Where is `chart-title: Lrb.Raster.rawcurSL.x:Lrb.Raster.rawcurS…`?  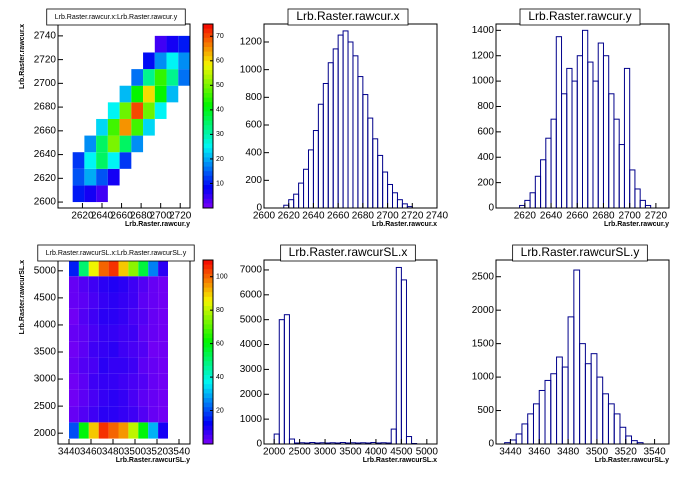 chart-title: Lrb.Raster.rawcurSL.x:Lrb.Raster.rawcurS… is located at coordinates (116, 253).